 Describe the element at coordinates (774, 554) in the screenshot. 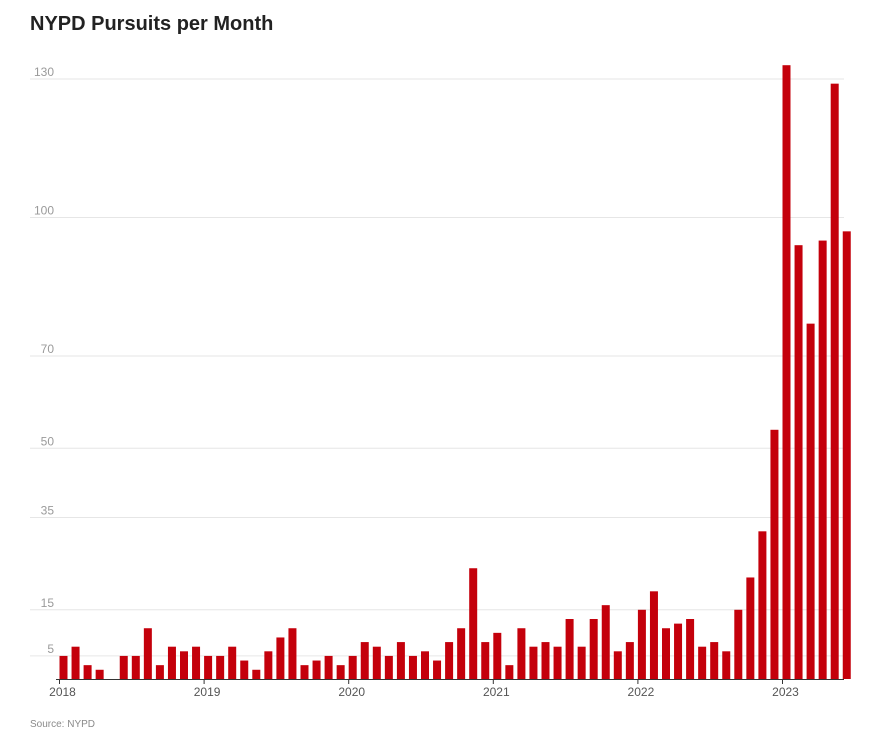

I see `bar: 2022-12: 54` at that location.